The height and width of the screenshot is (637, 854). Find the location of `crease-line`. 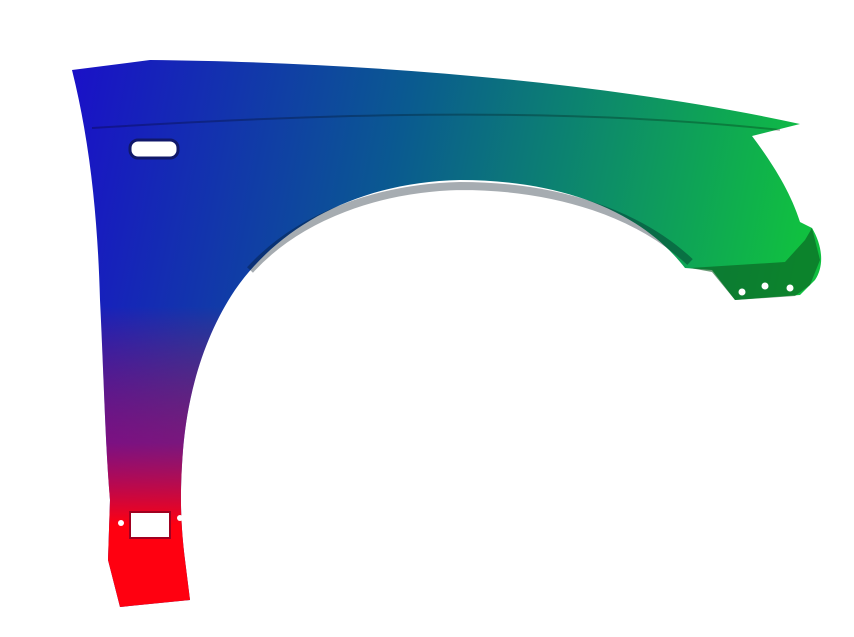

crease-line is located at coordinates (436, 122).